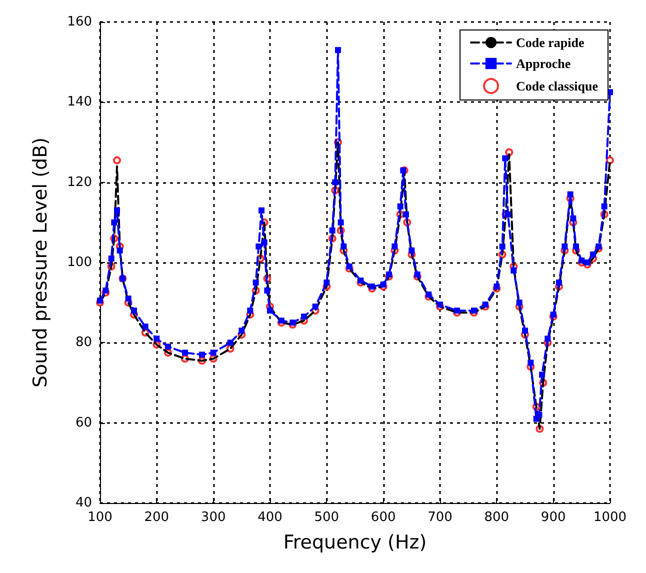 Image resolution: width=646 pixels, height=573 pixels. I want to click on x-tick-label: 1000, so click(610, 517).